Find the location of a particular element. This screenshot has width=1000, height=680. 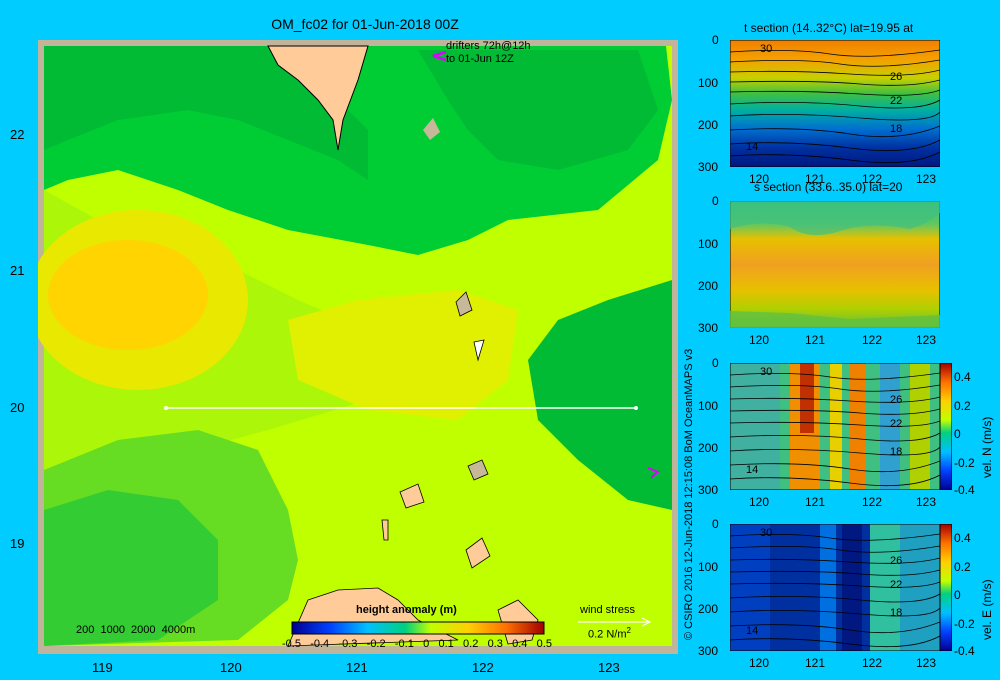

p1-depth-tick: 300 is located at coordinates (708, 167).